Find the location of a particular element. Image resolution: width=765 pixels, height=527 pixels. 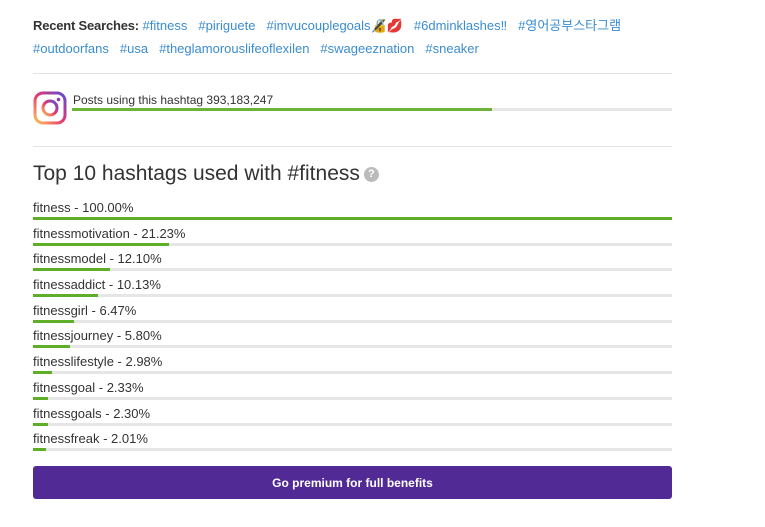

go-premium-button: Go premium for full benefits is located at coordinates (352, 482).